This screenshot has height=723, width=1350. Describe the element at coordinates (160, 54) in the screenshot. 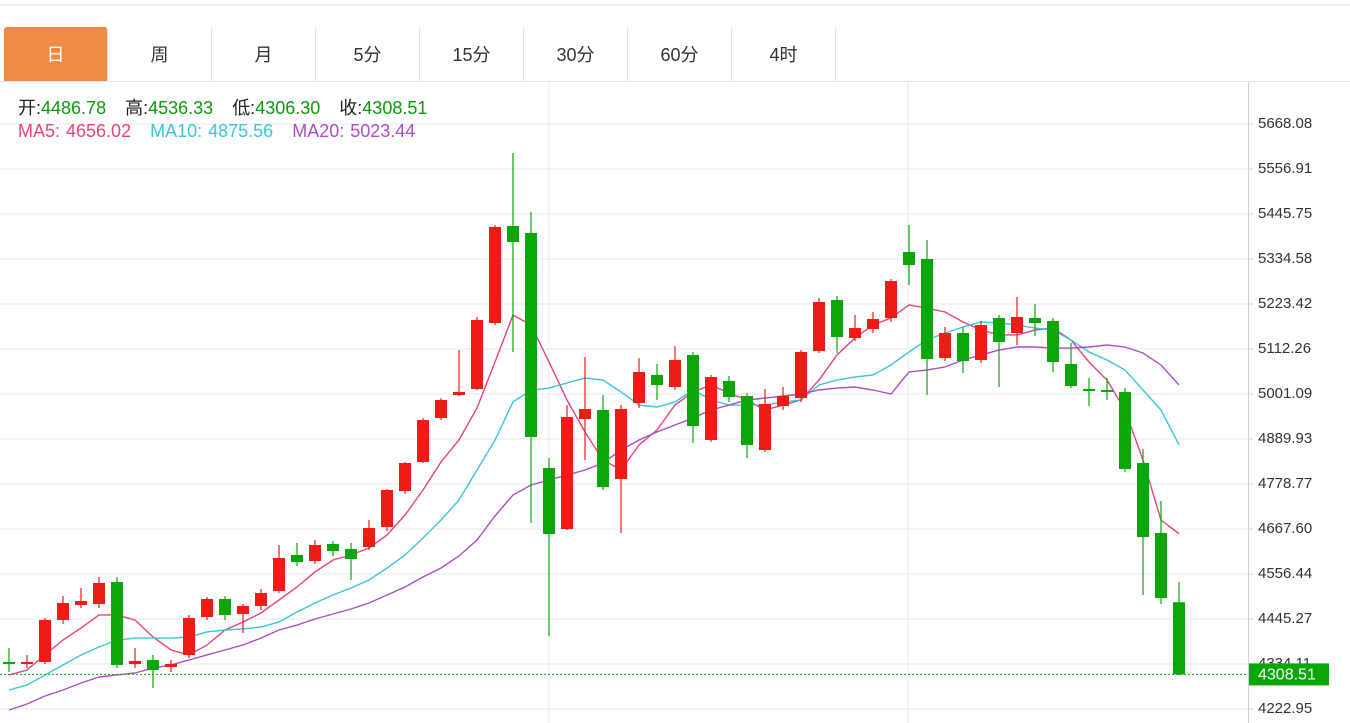

I see `tab: 周` at that location.